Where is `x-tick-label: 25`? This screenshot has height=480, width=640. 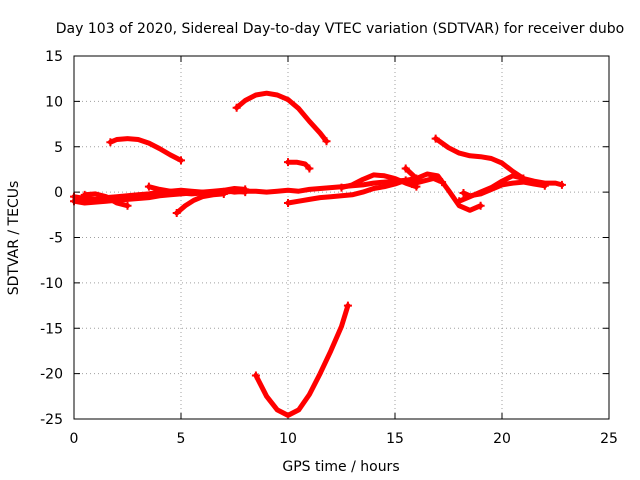
x-tick-label: 25 is located at coordinates (609, 439).